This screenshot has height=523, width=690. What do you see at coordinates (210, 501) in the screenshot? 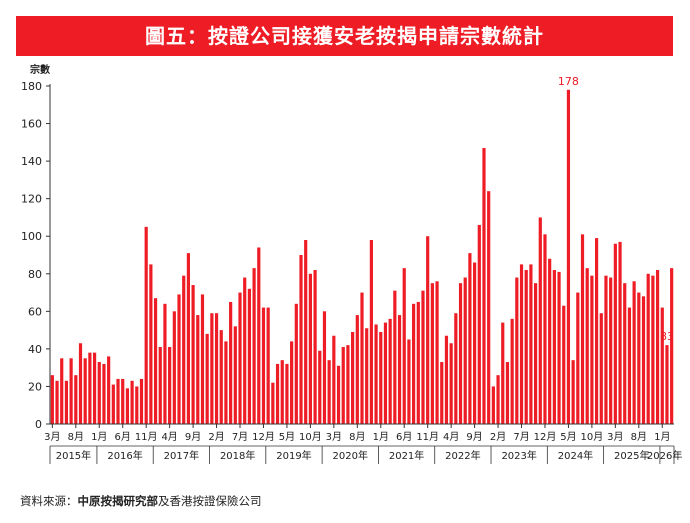
I see `source-suffix: 及香港按證保險公司` at bounding box center [210, 501].